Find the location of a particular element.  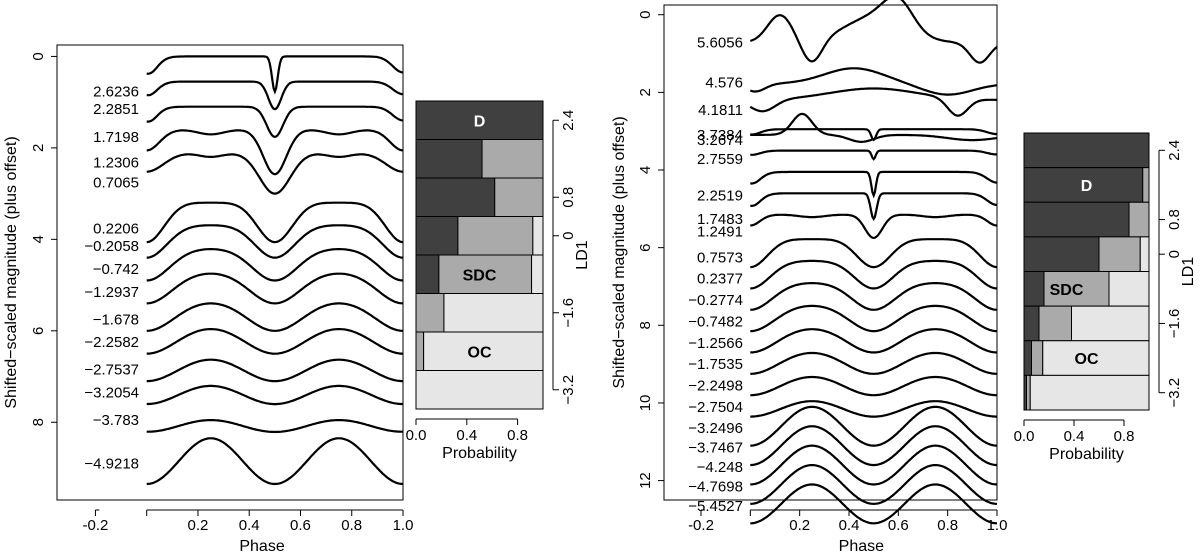

curve-label: −2.7504 is located at coordinates (715, 407).